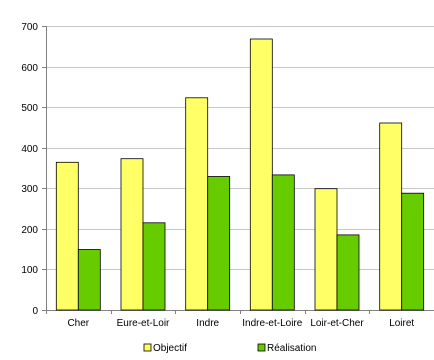  Describe the element at coordinates (29, 68) in the screenshot. I see `y-tick-label: 600` at that location.